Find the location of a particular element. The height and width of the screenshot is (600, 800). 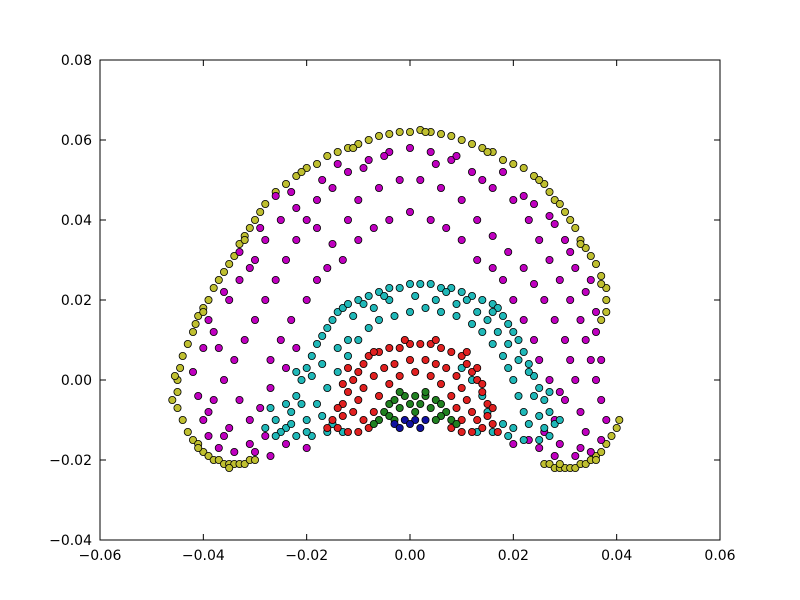

y-tick-label: −0.02 is located at coordinates (70, 461).